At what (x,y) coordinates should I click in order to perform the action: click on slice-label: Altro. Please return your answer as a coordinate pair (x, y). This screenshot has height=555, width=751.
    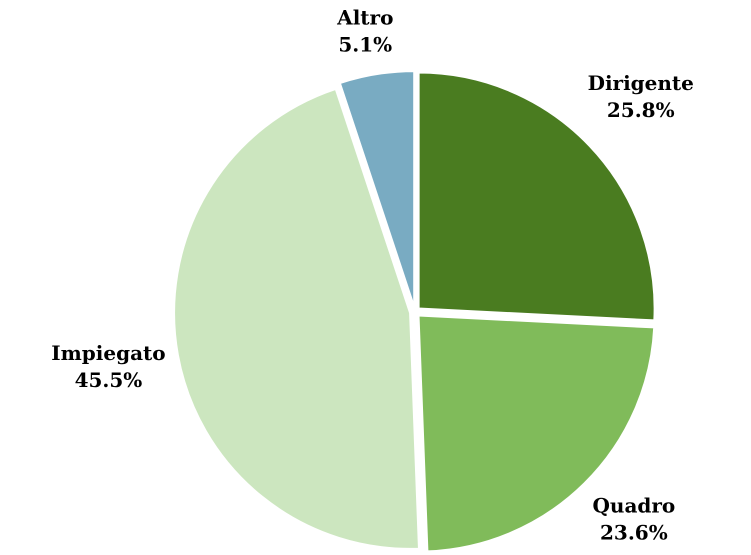
    Looking at the image, I should click on (364, 18).